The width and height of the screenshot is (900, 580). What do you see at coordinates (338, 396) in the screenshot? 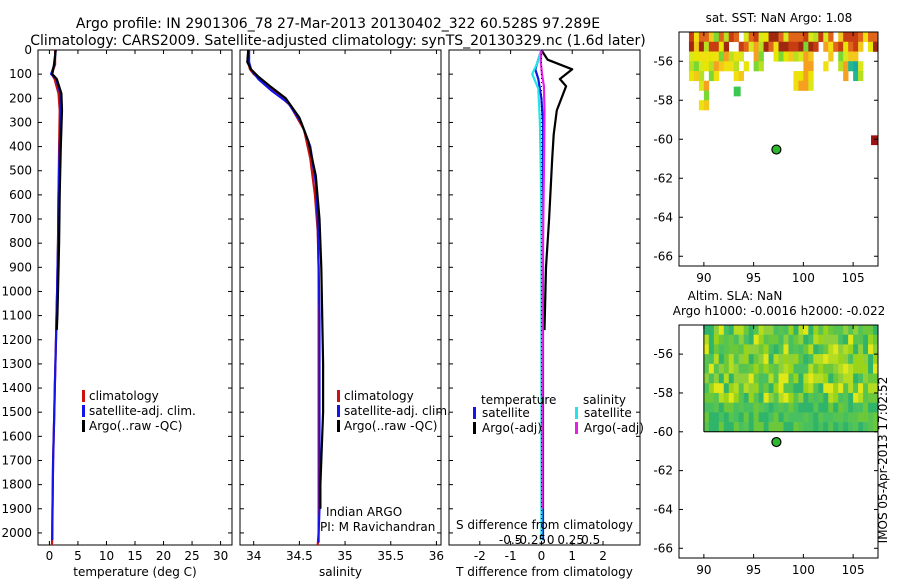
I see `sal-legend-swatch` at bounding box center [338, 396].